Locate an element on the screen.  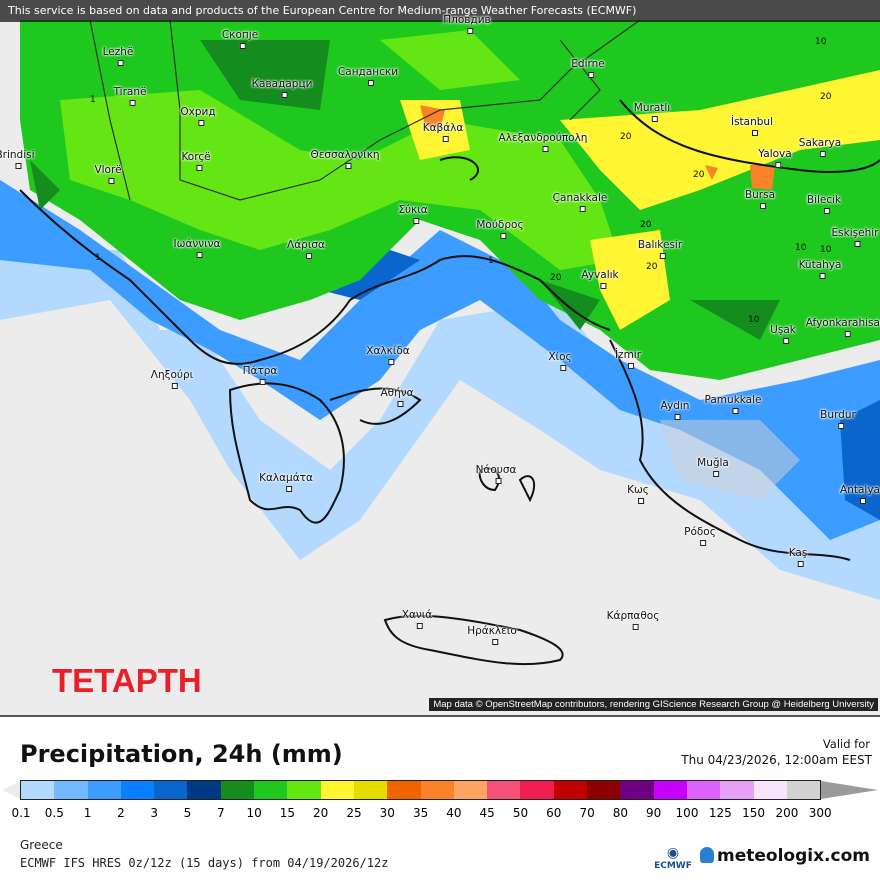
colorbar-tick-label: 5 is located at coordinates (187, 813).